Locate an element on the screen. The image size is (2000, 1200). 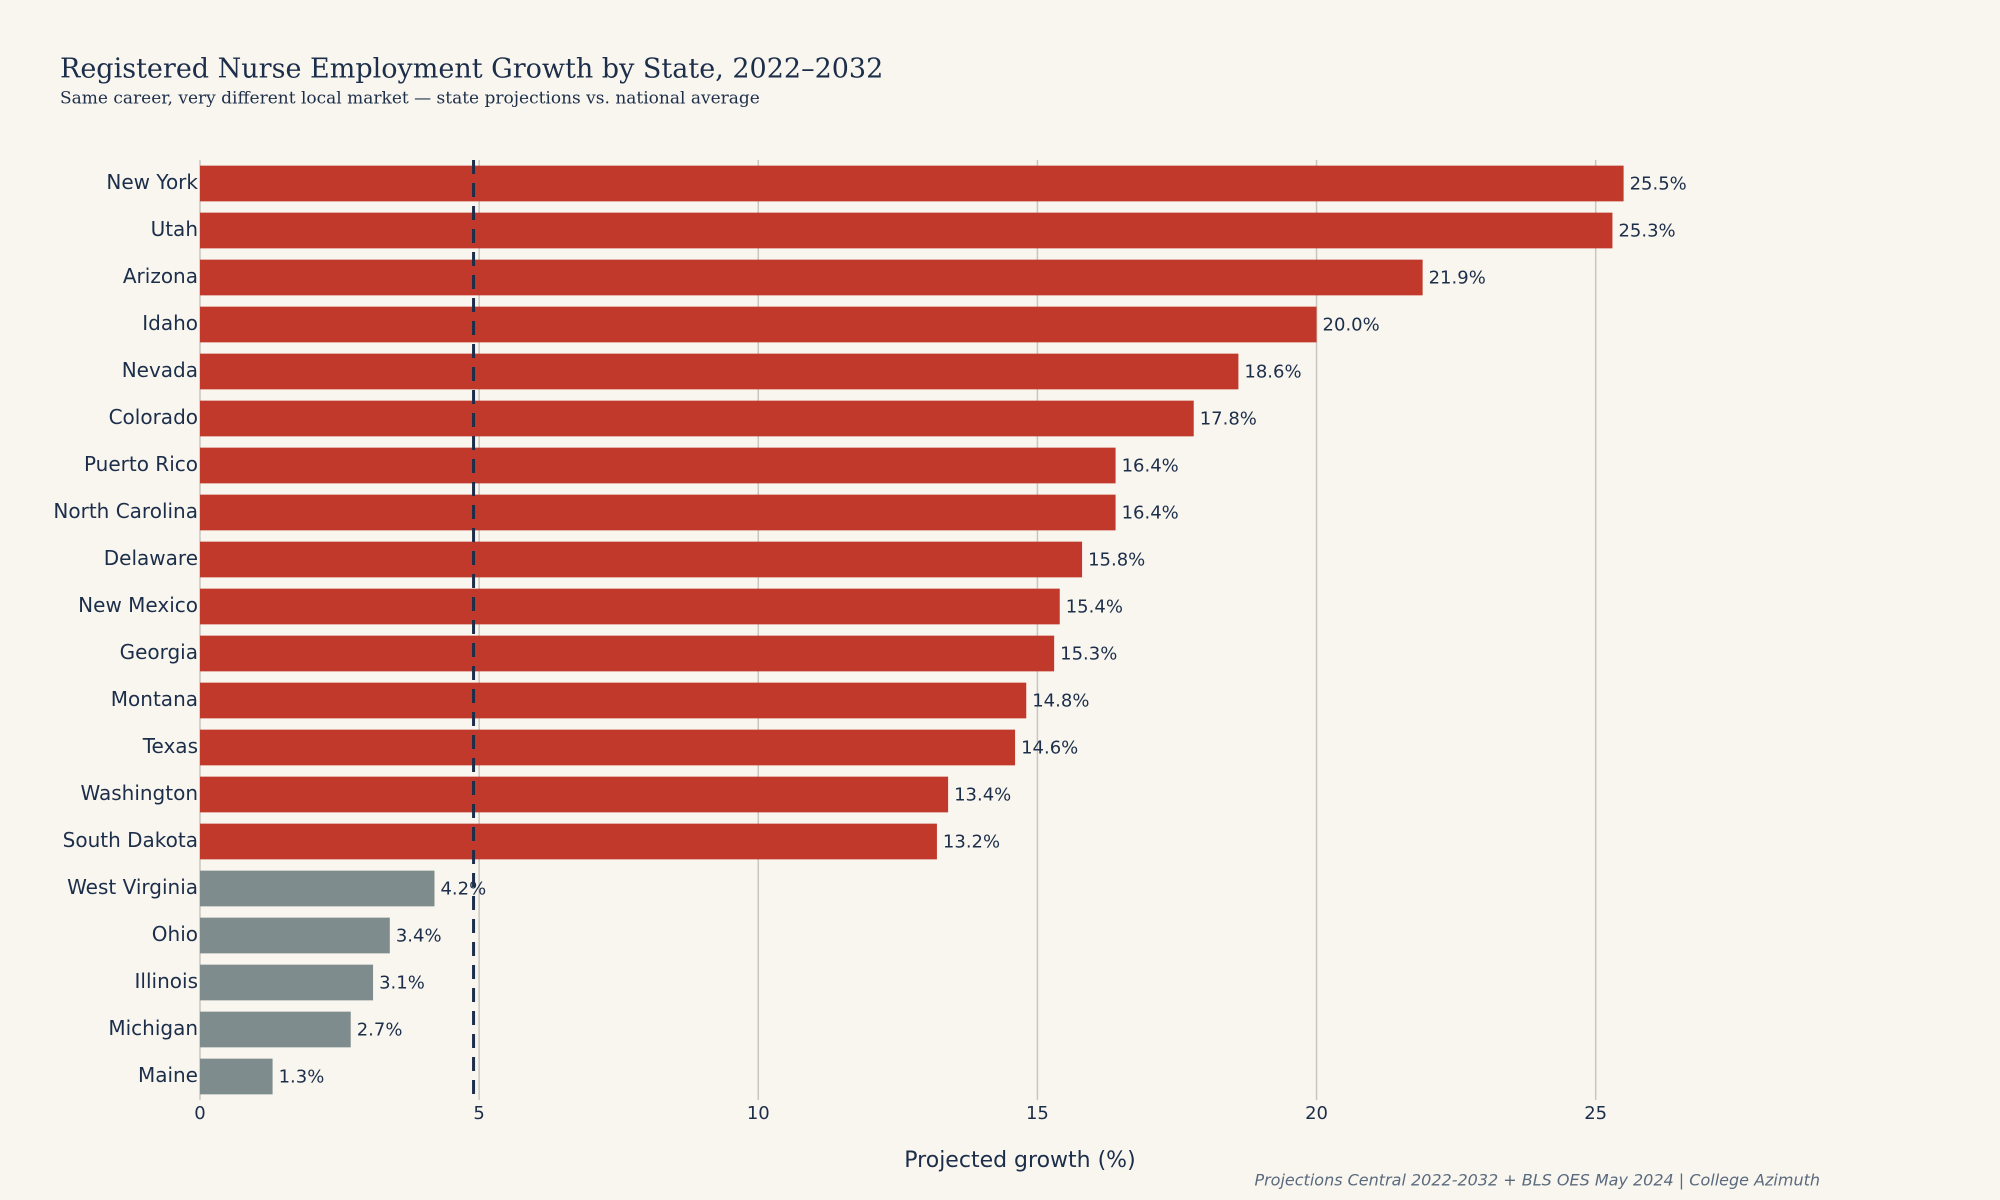
y-tick-label: New Mexico is located at coordinates (138, 605).